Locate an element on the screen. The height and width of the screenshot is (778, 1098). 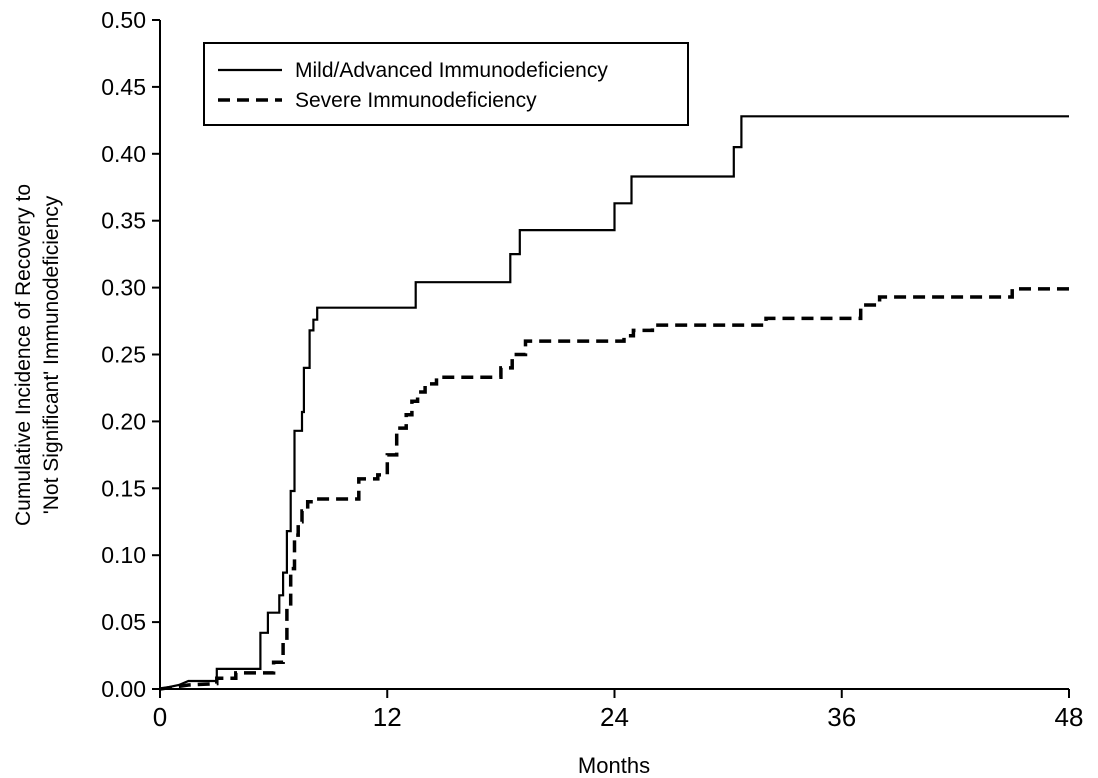
y-tick-label: 0.45 is located at coordinates (123, 87).